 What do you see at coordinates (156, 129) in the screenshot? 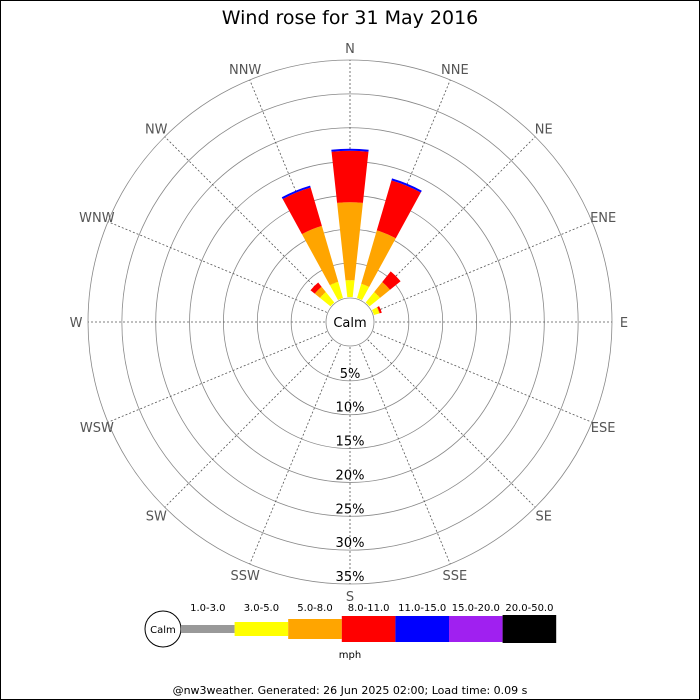
I see `direction-label-nw: NW` at bounding box center [156, 129].